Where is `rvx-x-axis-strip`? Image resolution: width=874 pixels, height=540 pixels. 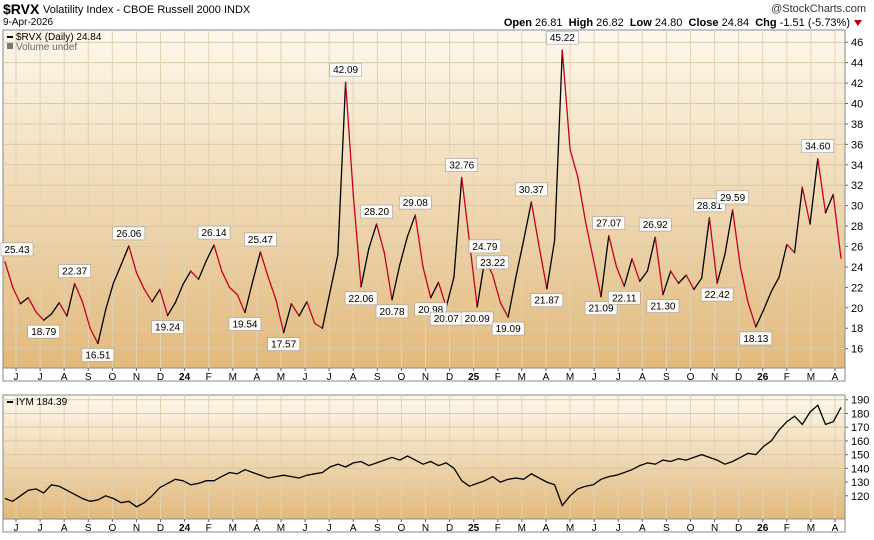 rvx-x-axis-strip is located at coordinates (424, 374).